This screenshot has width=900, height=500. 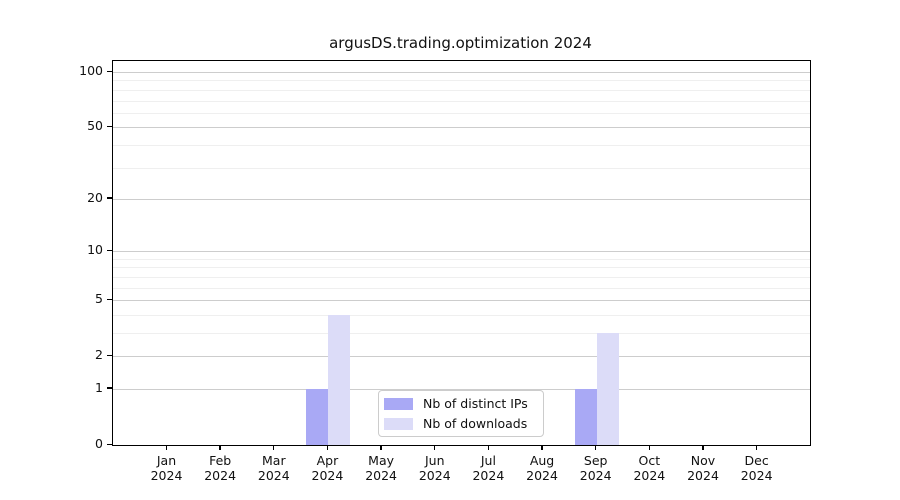 I want to click on x-tick-label-dec: Dec 2024, so click(x=756, y=468).